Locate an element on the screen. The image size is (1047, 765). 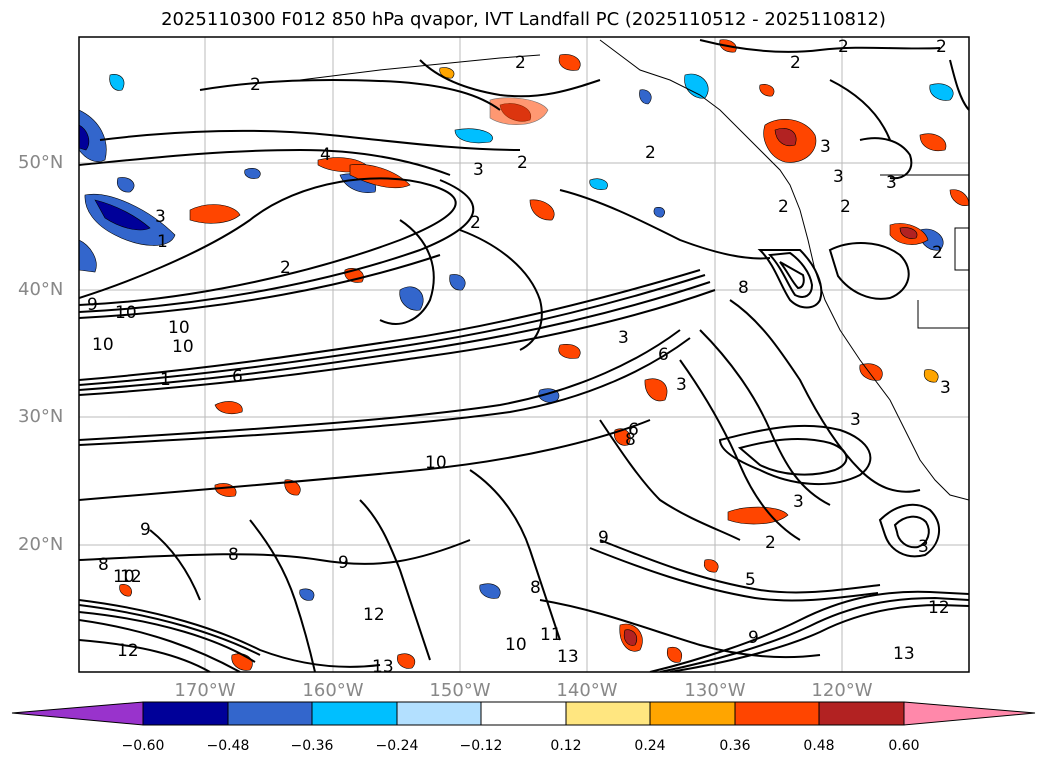
lon-label: 150°W is located at coordinates (460, 690).